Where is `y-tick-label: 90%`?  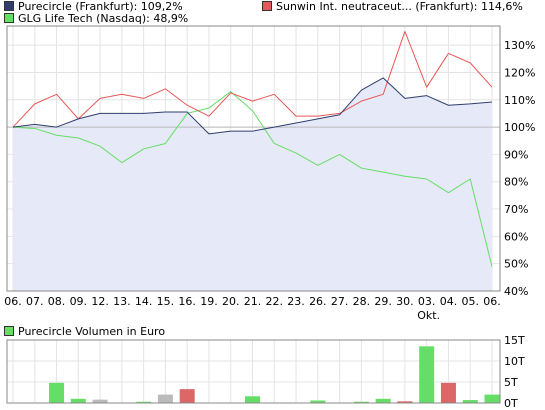 y-tick-label: 90% is located at coordinates (516, 154).